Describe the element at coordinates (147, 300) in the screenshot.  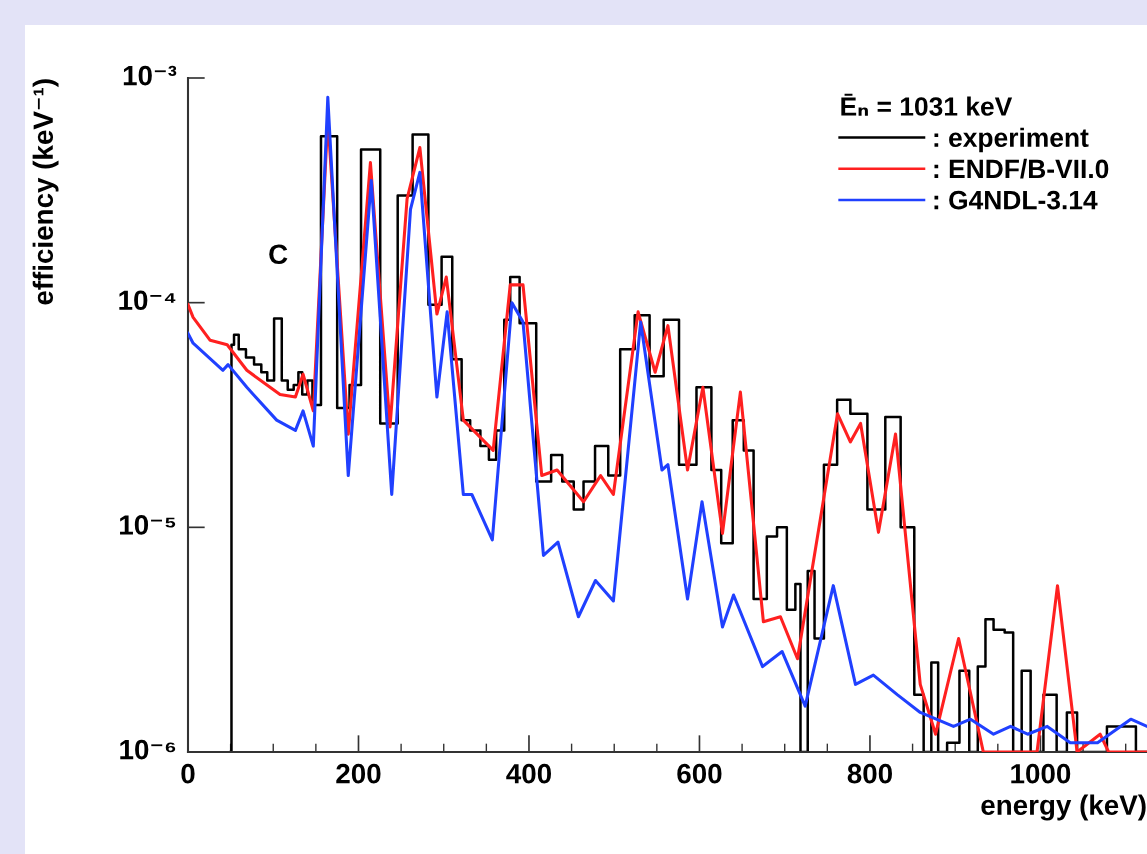
I see `y-tick-label: 10⁻⁴` at that location.